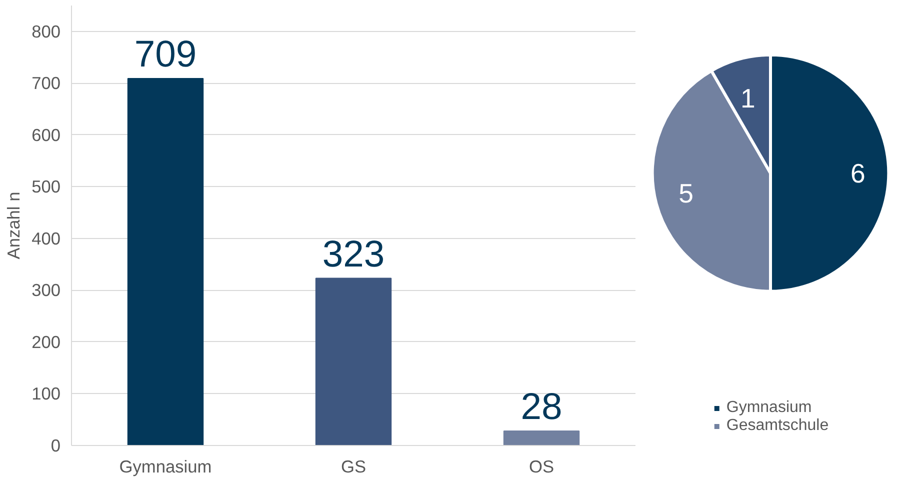 The width and height of the screenshot is (900, 479). What do you see at coordinates (46, 83) in the screenshot?
I see `y-tick-label: 700` at bounding box center [46, 83].